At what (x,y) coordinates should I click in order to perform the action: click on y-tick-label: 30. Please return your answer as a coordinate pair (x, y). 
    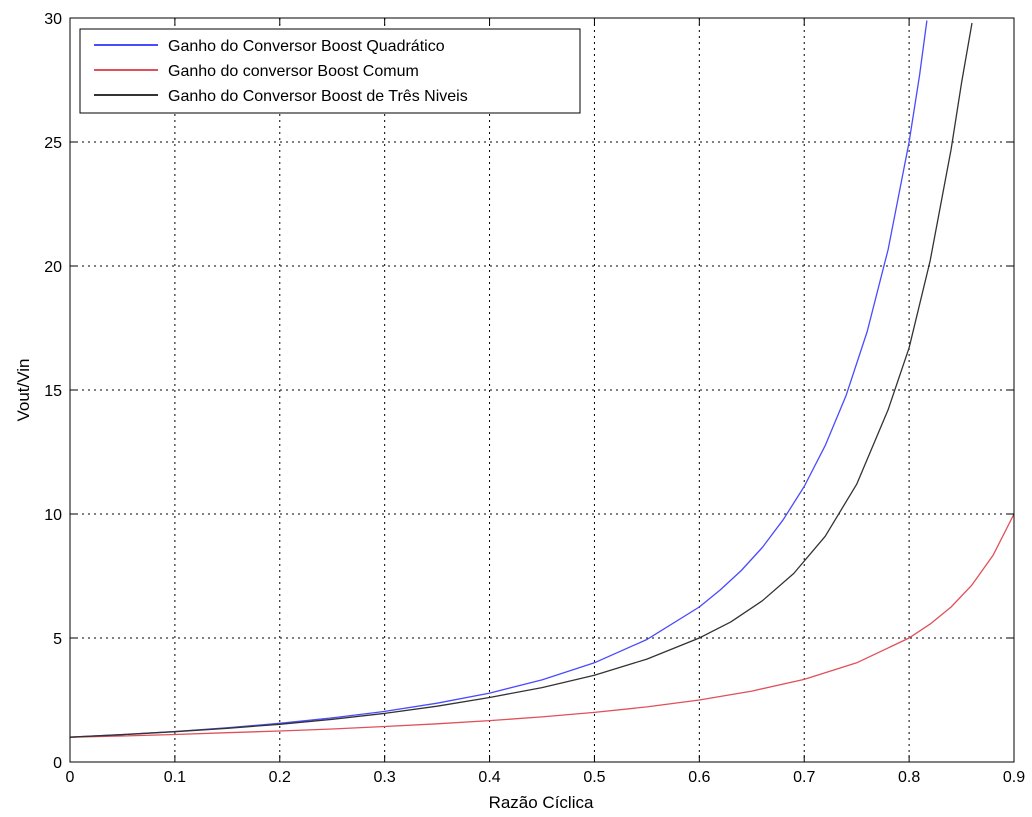
    Looking at the image, I should click on (53, 19).